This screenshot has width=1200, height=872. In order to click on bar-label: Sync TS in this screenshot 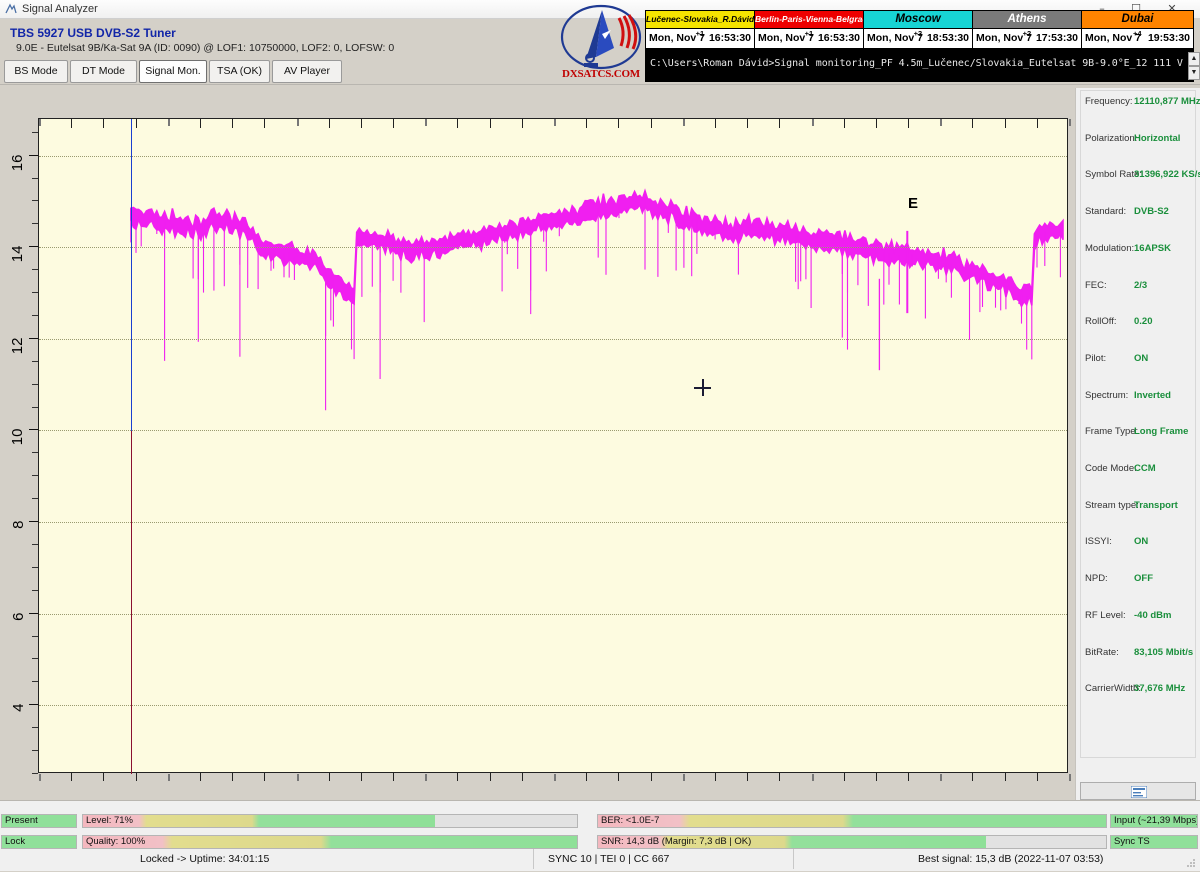, I will do `click(1132, 841)`.